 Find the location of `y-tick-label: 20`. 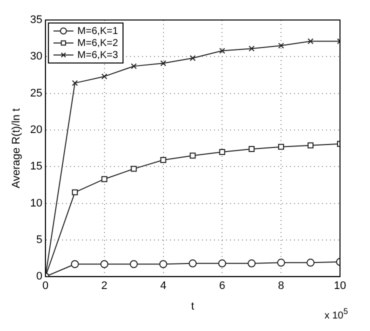

y-tick-label: 20 is located at coordinates (36, 130).